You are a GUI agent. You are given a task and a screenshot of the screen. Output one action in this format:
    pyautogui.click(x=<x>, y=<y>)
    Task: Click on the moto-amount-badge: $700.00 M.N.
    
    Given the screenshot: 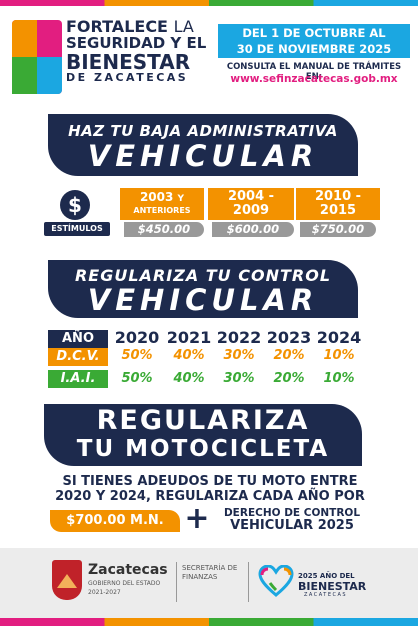 What is the action you would take?
    pyautogui.click(x=115, y=521)
    